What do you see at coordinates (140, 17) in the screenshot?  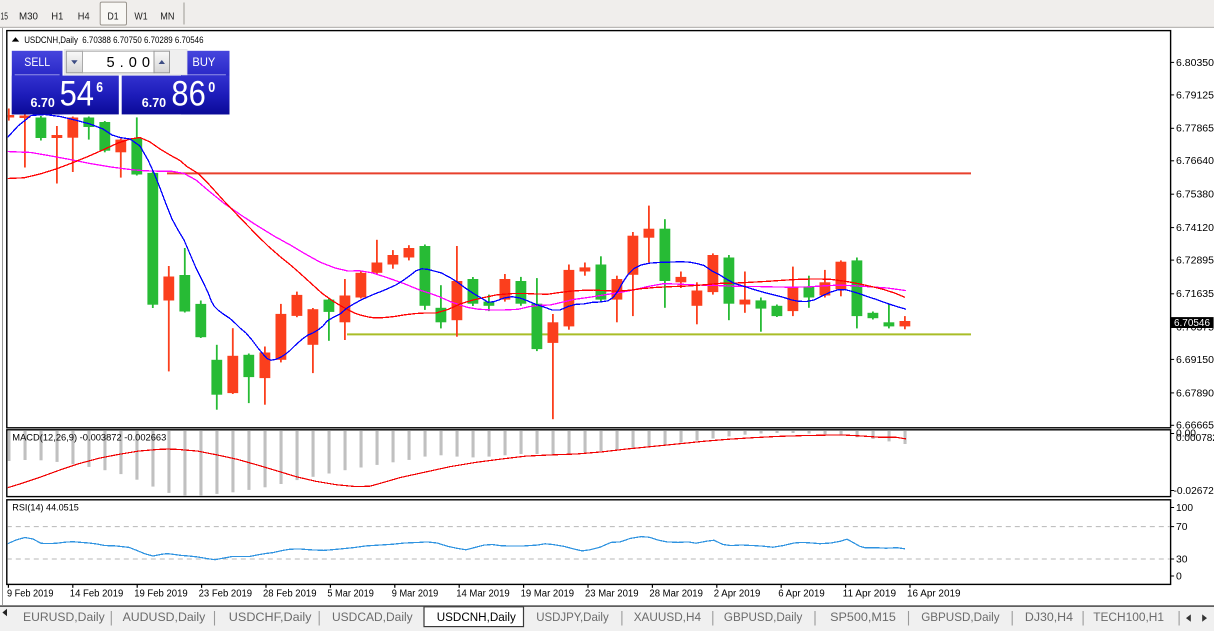 I see `svg-text: W1` at bounding box center [140, 17].